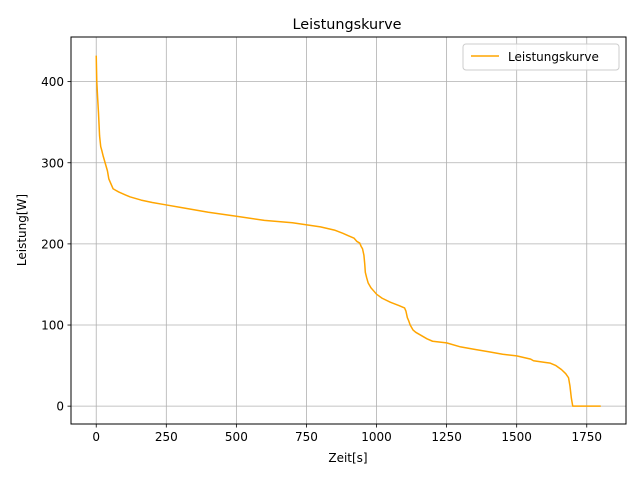 This screenshot has height=480, width=640. What do you see at coordinates (52, 244) in the screenshot?
I see `y-tick-label: 200` at bounding box center [52, 244].